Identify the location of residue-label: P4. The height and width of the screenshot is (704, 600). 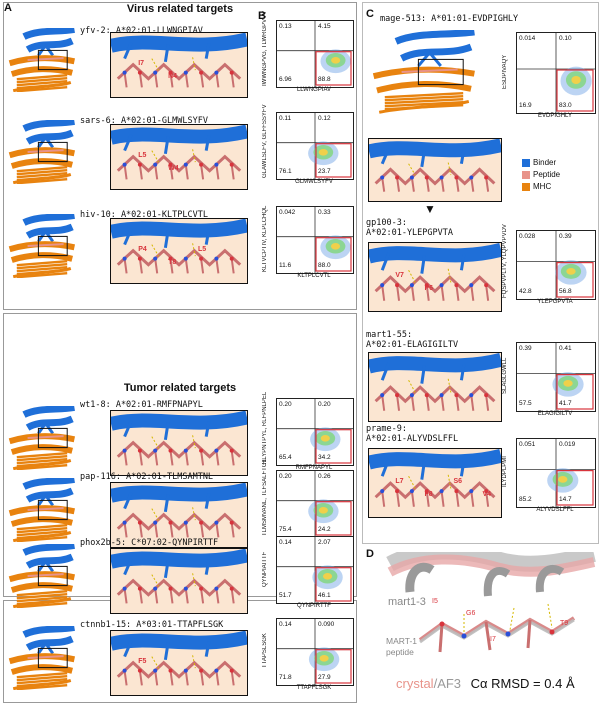
(142, 249).